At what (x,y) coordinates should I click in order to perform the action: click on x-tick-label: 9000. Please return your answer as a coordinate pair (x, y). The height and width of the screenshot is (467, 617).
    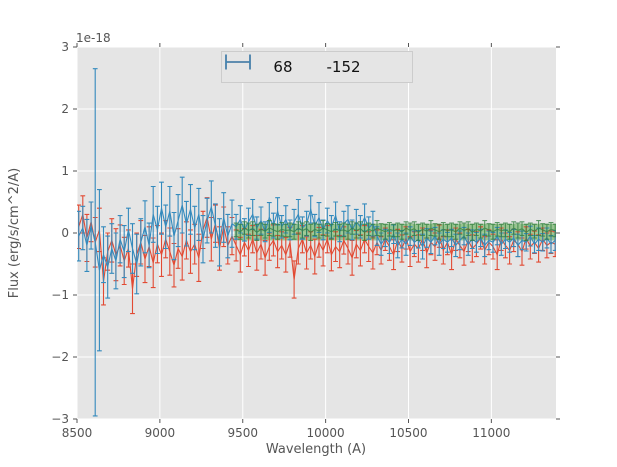
    Looking at the image, I should click on (160, 433).